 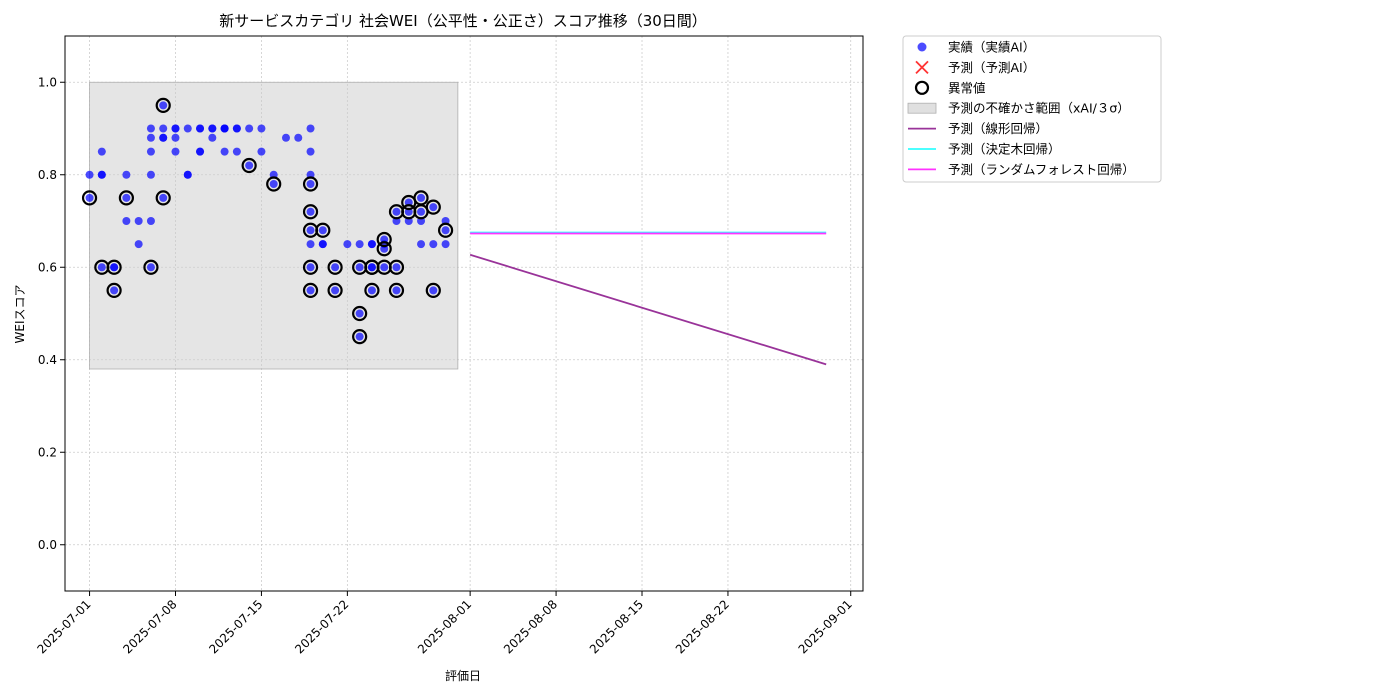 What do you see at coordinates (991, 47) in the screenshot?
I see `legend-label: 実績（実績AI）` at bounding box center [991, 47].